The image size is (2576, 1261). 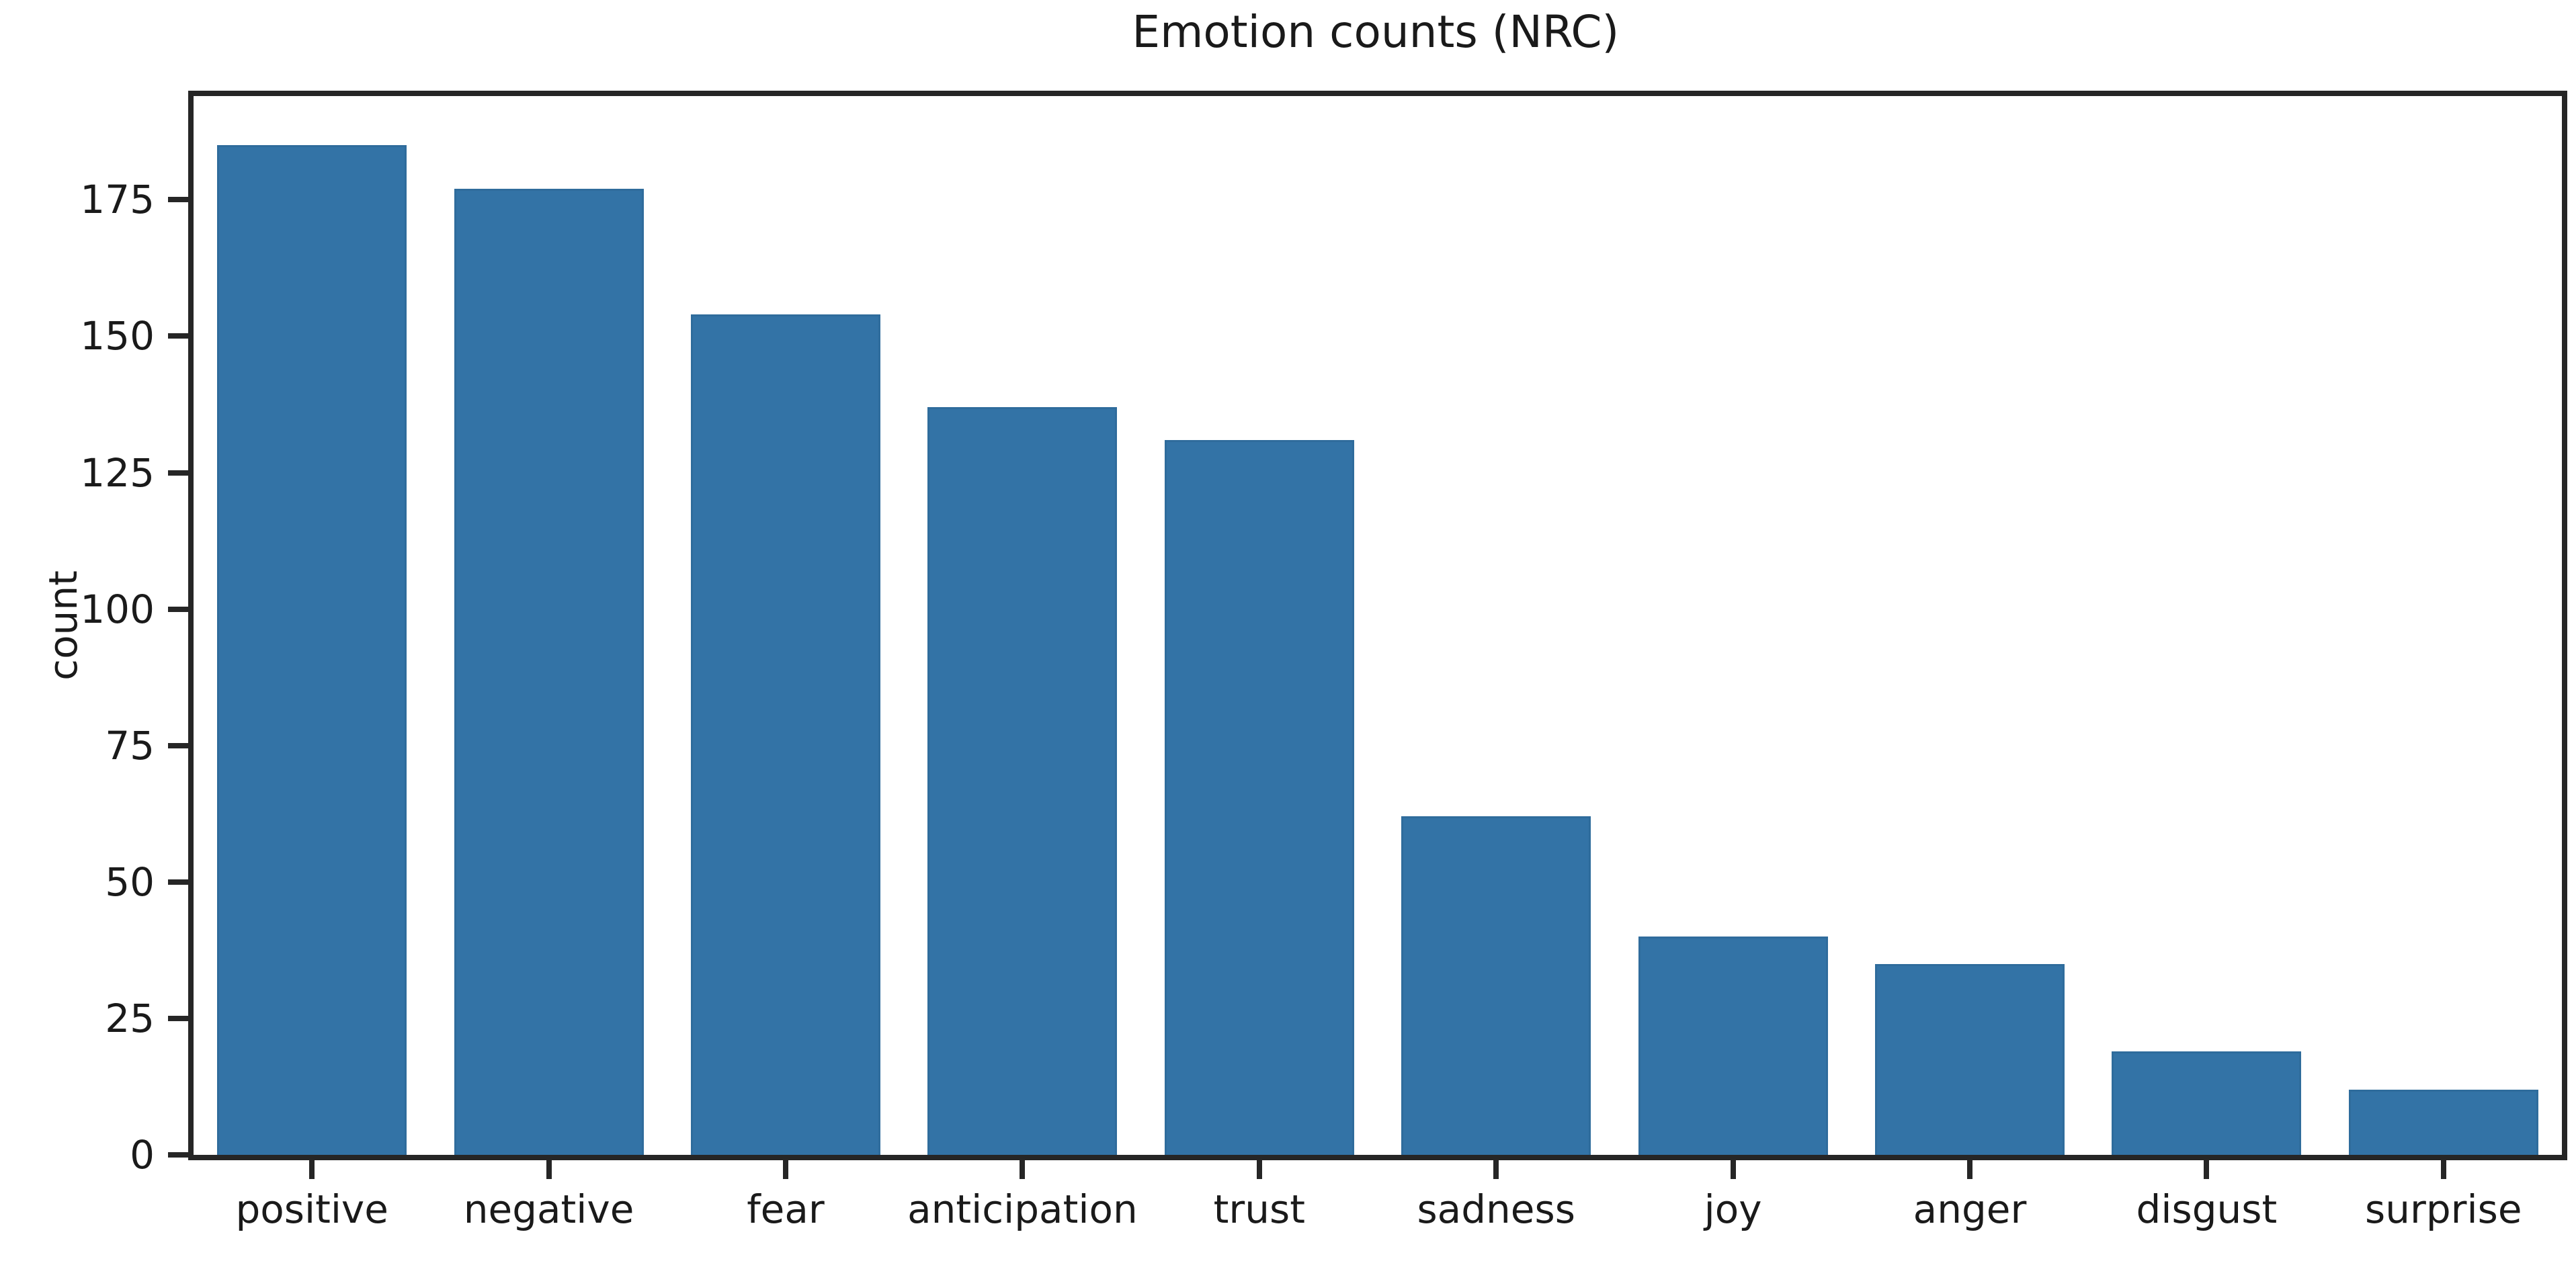 I want to click on x-tick-label-anger: anger, so click(x=1970, y=1209).